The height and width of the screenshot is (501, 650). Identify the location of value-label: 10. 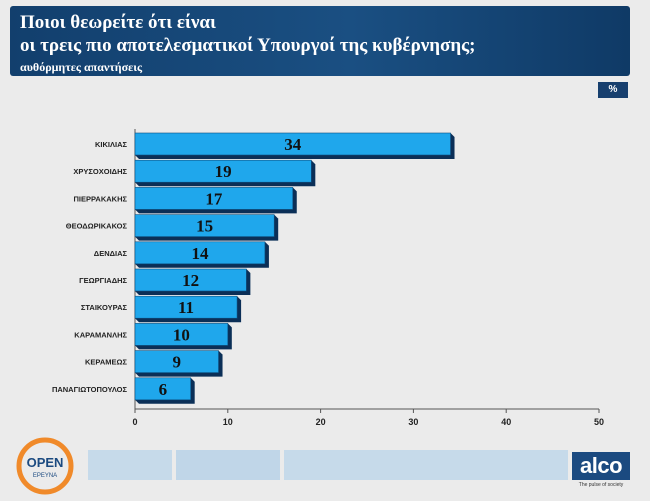
(181, 334).